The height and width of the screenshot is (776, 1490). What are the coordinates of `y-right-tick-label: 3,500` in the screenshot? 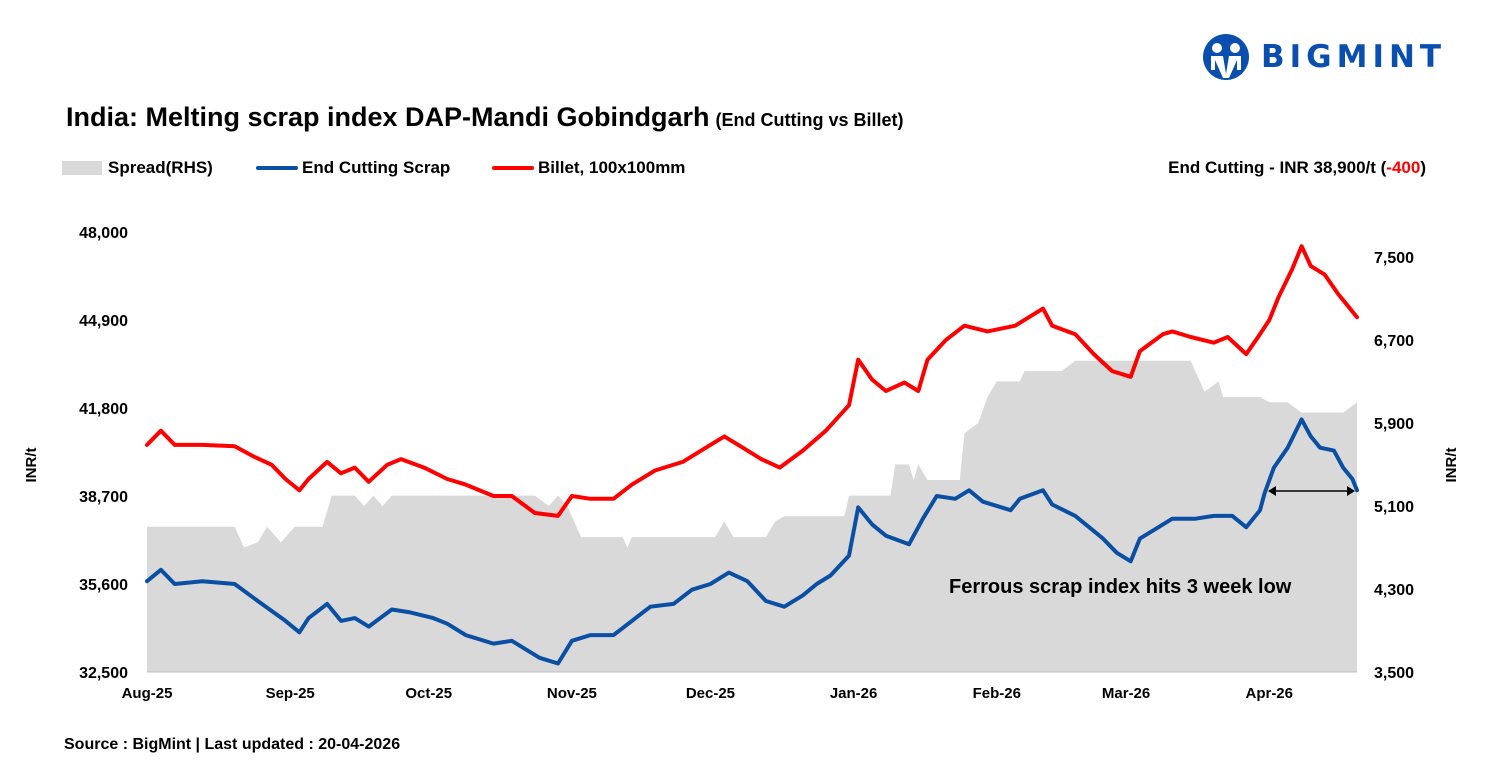 It's located at (1394, 673).